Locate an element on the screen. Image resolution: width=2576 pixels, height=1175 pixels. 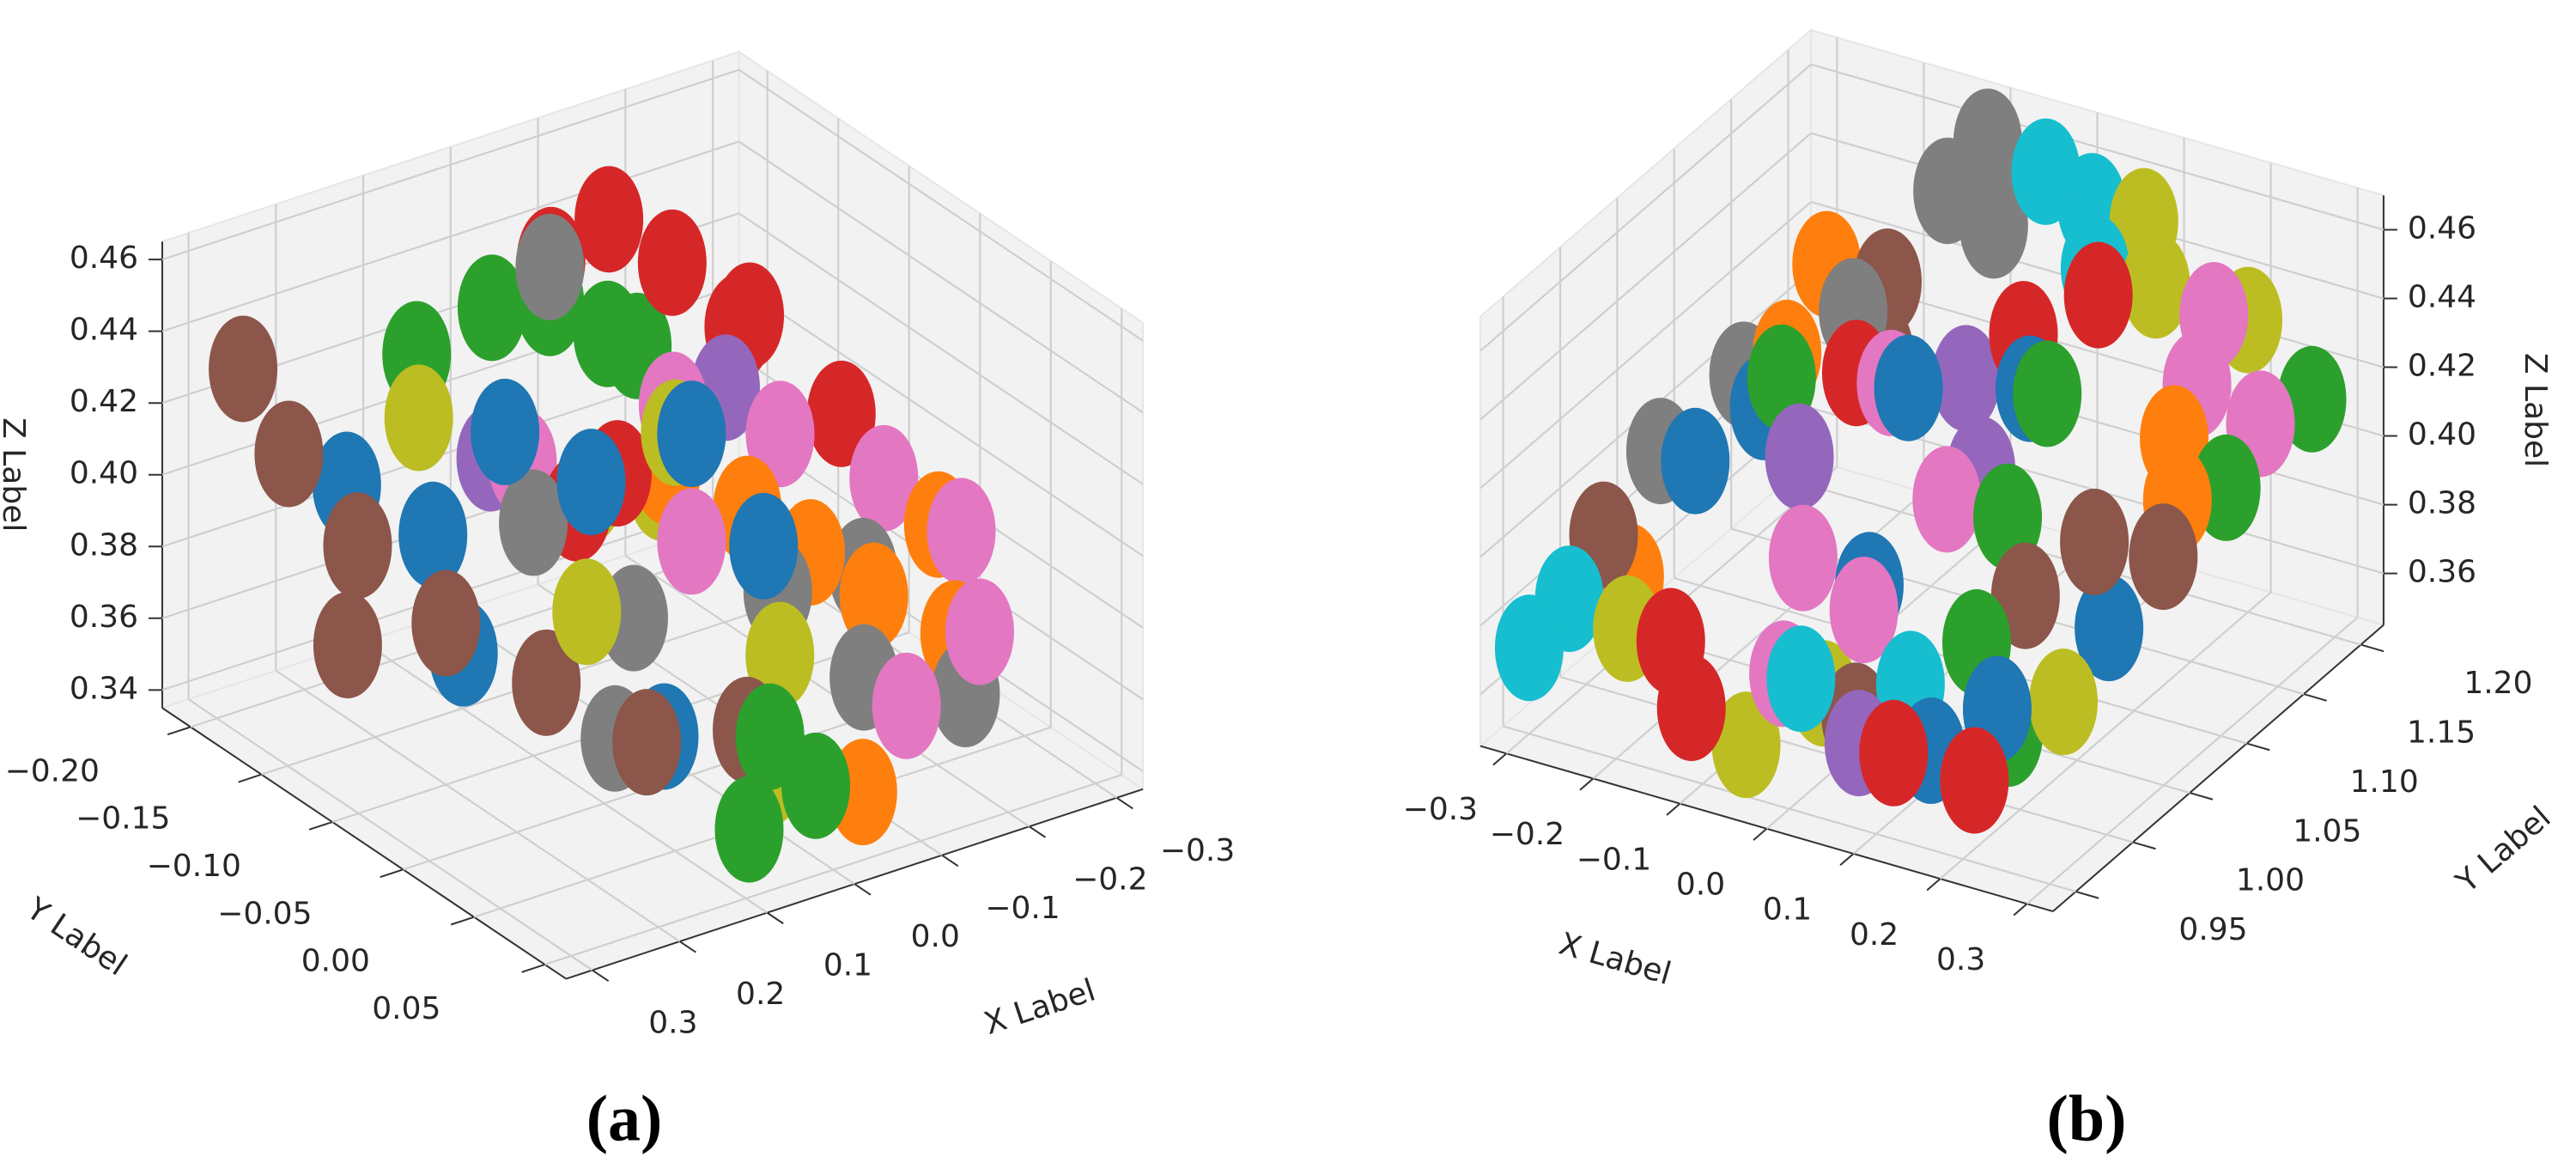
y-tick-label: −0.20 is located at coordinates (52, 770).